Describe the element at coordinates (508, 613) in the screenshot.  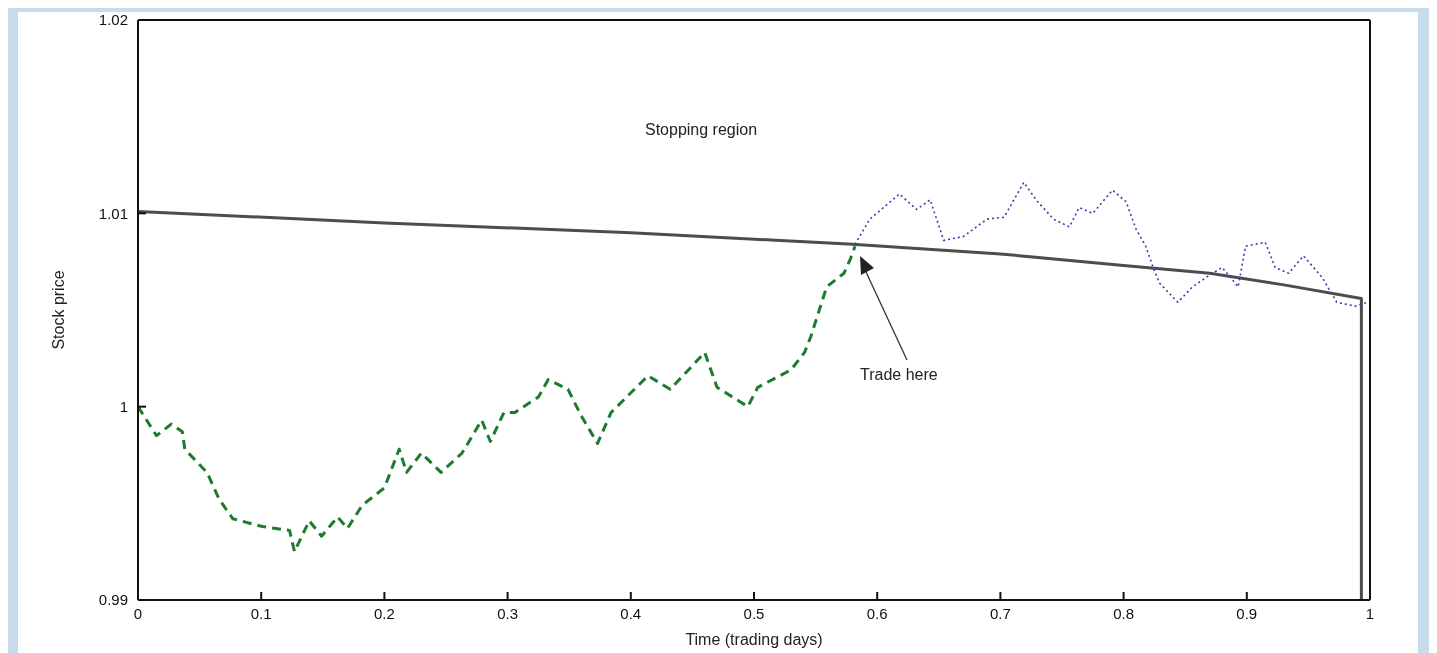
I see `x-tick-label: 0.3` at that location.